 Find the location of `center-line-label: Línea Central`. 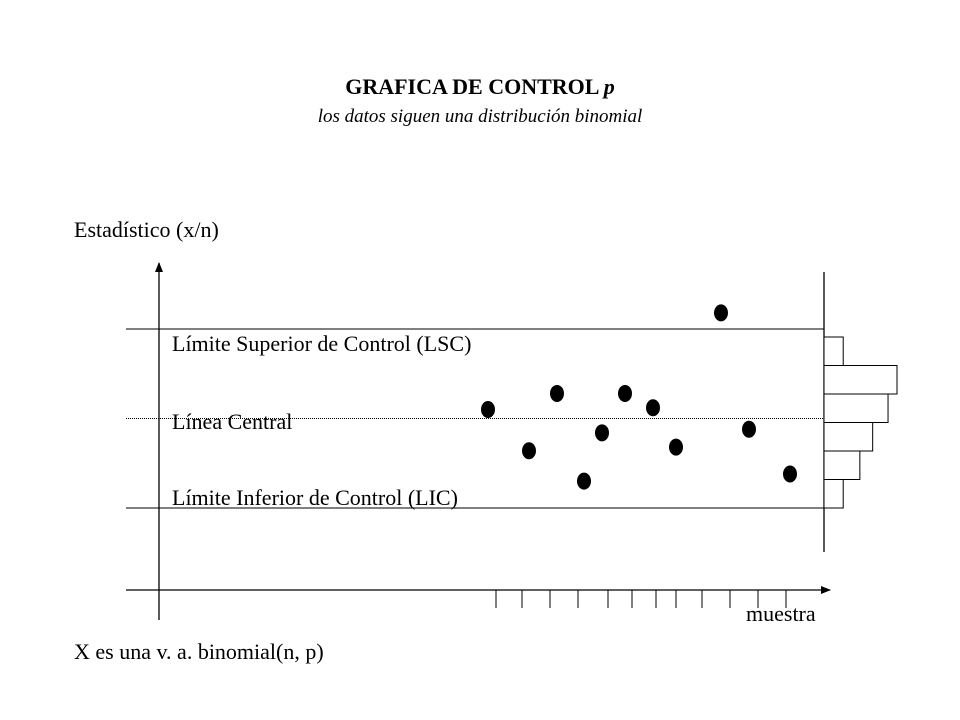

center-line-label: Línea Central is located at coordinates (232, 421).